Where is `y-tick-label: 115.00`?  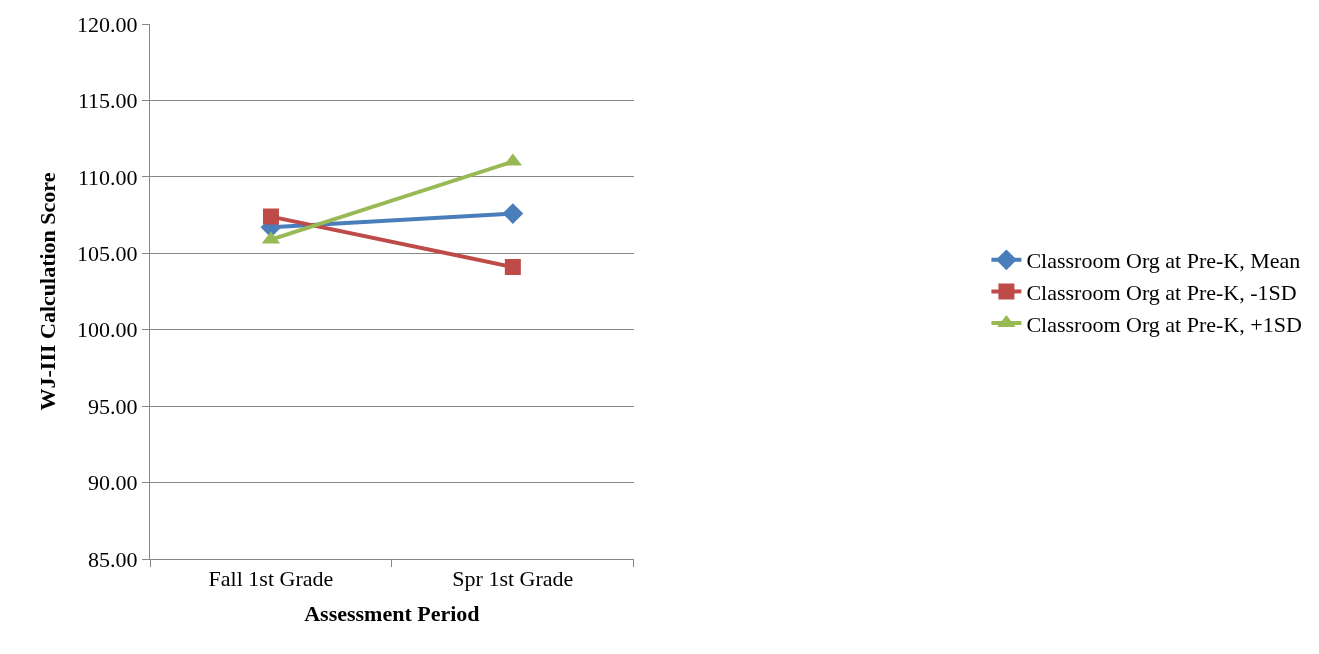 y-tick-label: 115.00 is located at coordinates (107, 101).